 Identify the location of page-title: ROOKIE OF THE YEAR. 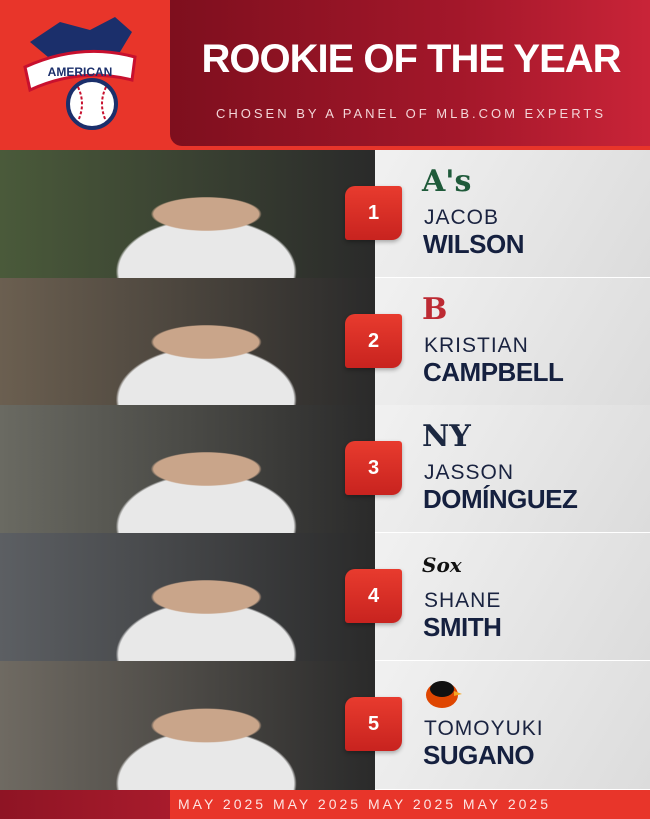
(411, 59).